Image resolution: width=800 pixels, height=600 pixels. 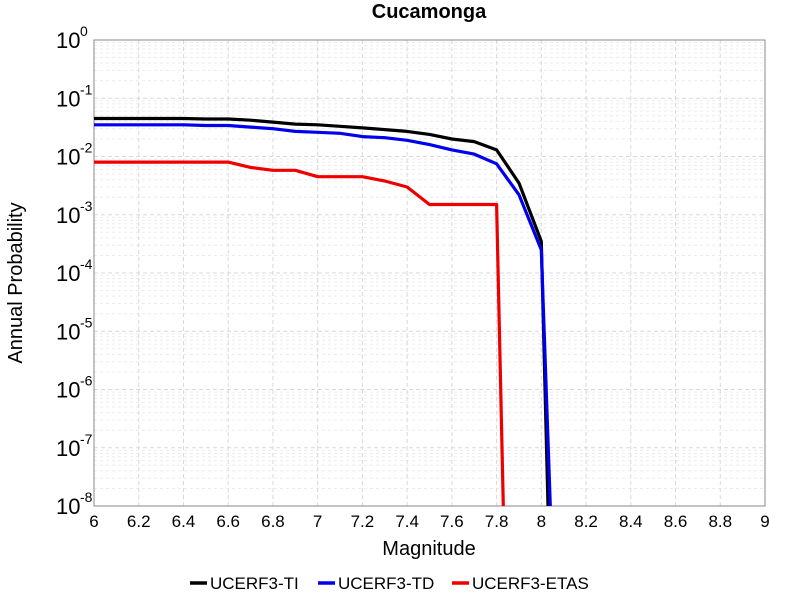 I want to click on legend: UCERF3-TI UCERF3-TD UCERF3-ETAS, so click(x=389, y=583).